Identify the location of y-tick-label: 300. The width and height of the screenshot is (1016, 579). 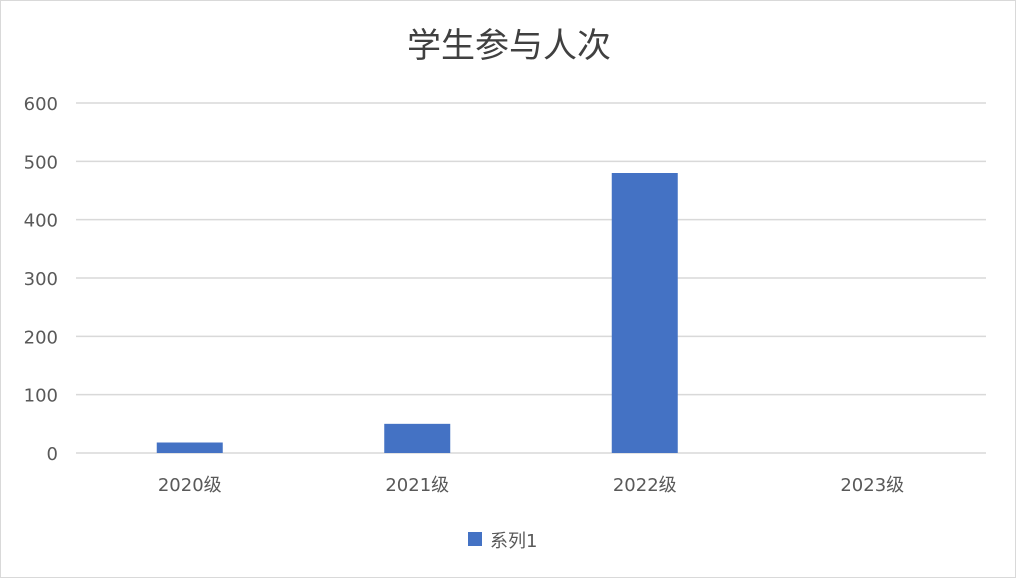
(41, 279).